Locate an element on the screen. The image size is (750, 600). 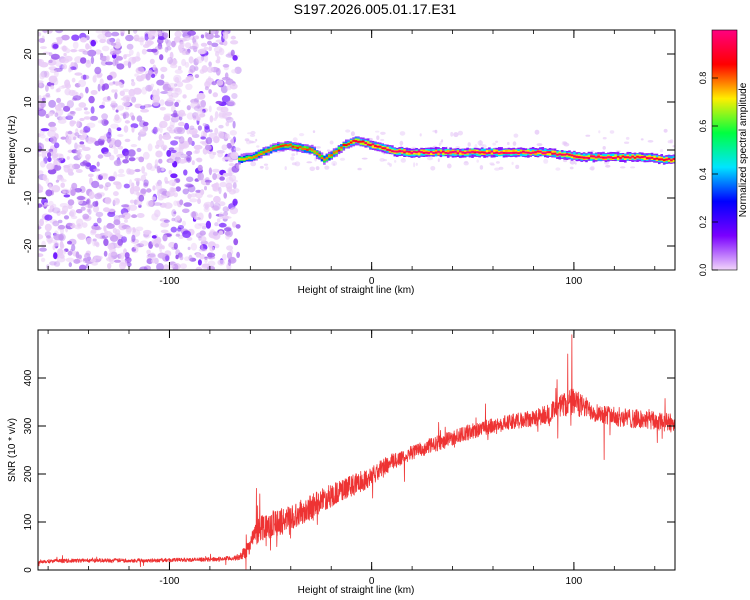
colorbar-tick-label: 0.2 is located at coordinates (703, 222).